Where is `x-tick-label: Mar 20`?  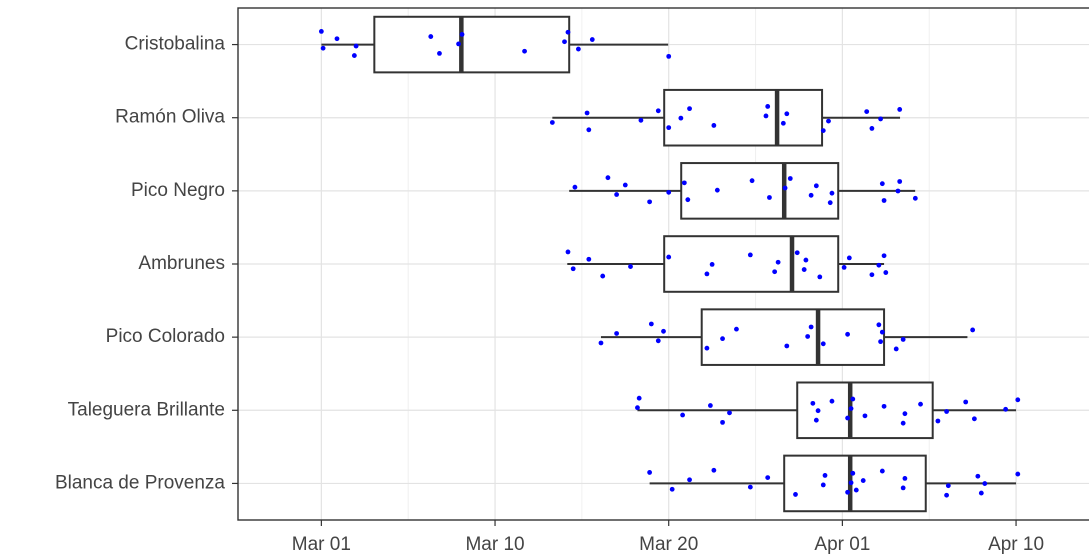 x-tick-label: Mar 20 is located at coordinates (668, 544).